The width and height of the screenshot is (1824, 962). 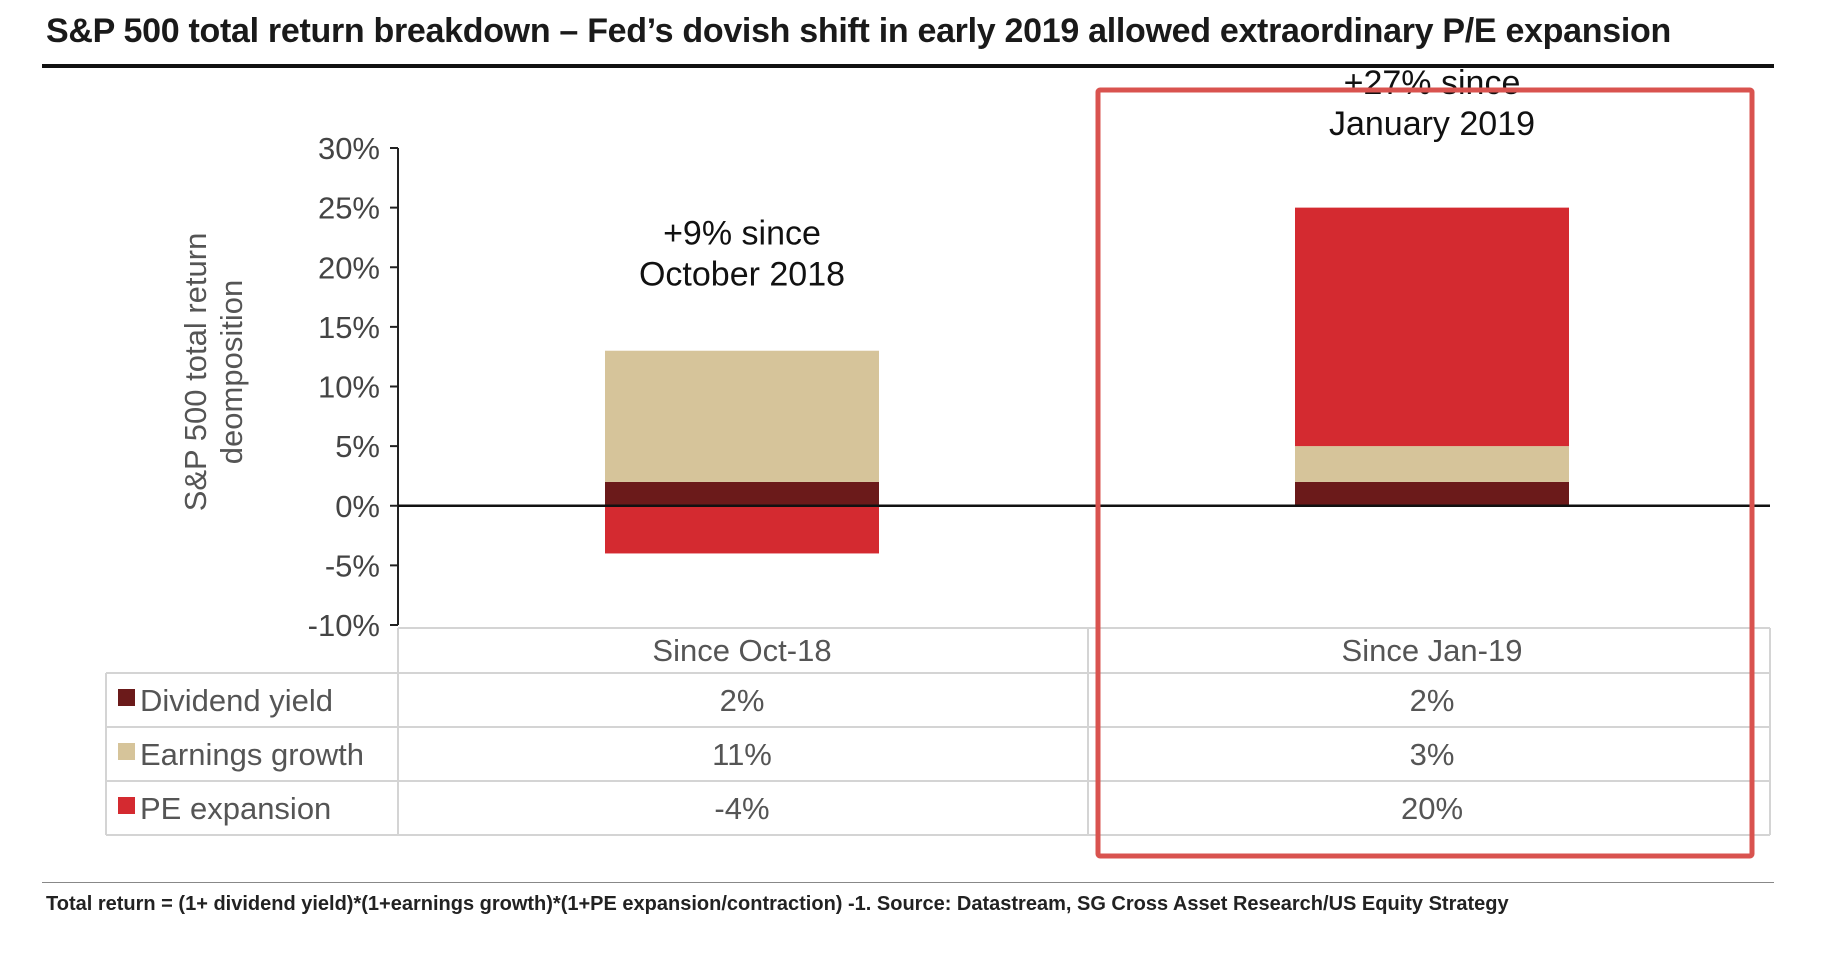 What do you see at coordinates (126, 751) in the screenshot?
I see `legend-swatch-earnings-growth` at bounding box center [126, 751].